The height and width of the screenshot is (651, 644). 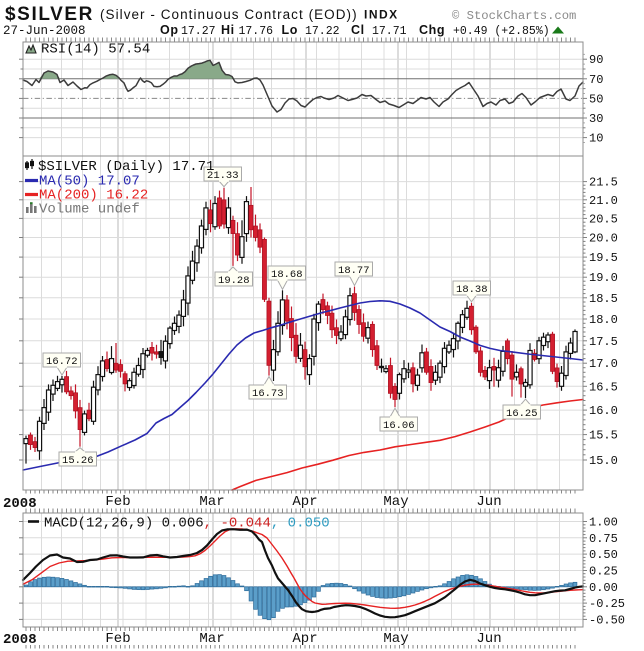 What do you see at coordinates (78, 461) in the screenshot?
I see `svg-text: 15.26` at bounding box center [78, 461].